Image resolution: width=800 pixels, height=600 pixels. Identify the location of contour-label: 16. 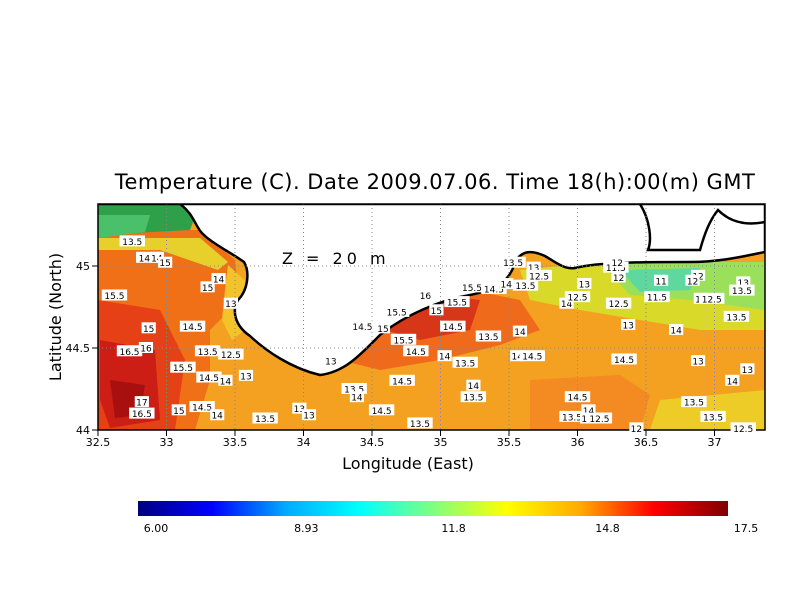
(425, 295).